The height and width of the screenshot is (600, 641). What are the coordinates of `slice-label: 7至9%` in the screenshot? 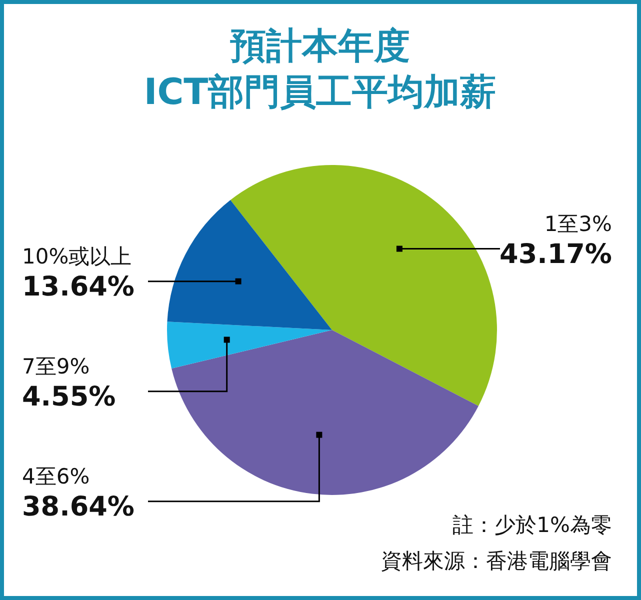 It's located at (56, 366).